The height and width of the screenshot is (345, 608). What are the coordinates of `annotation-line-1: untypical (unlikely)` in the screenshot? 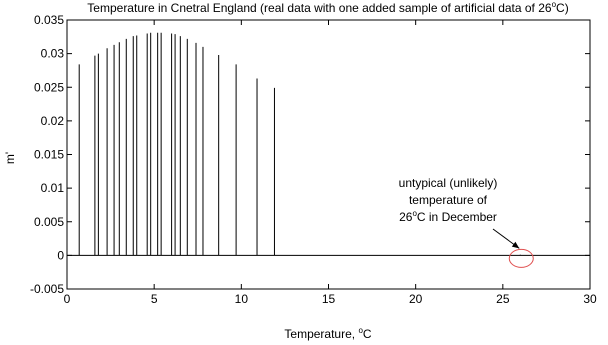 It's located at (448, 183).